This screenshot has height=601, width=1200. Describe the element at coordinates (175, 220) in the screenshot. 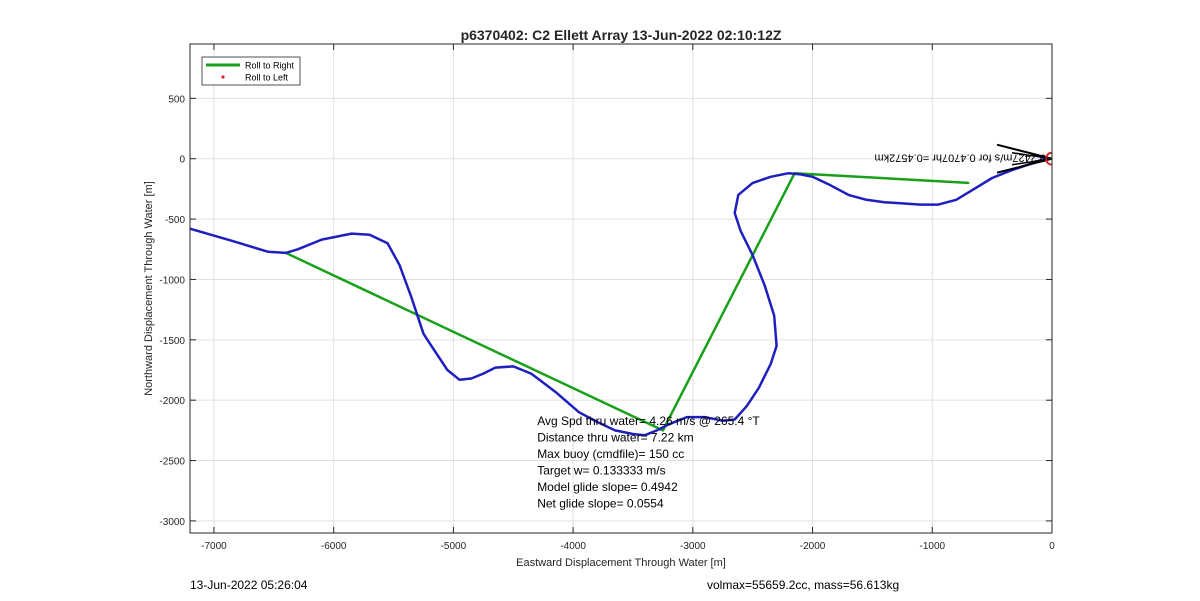

I see `y-tick-label: -500` at that location.